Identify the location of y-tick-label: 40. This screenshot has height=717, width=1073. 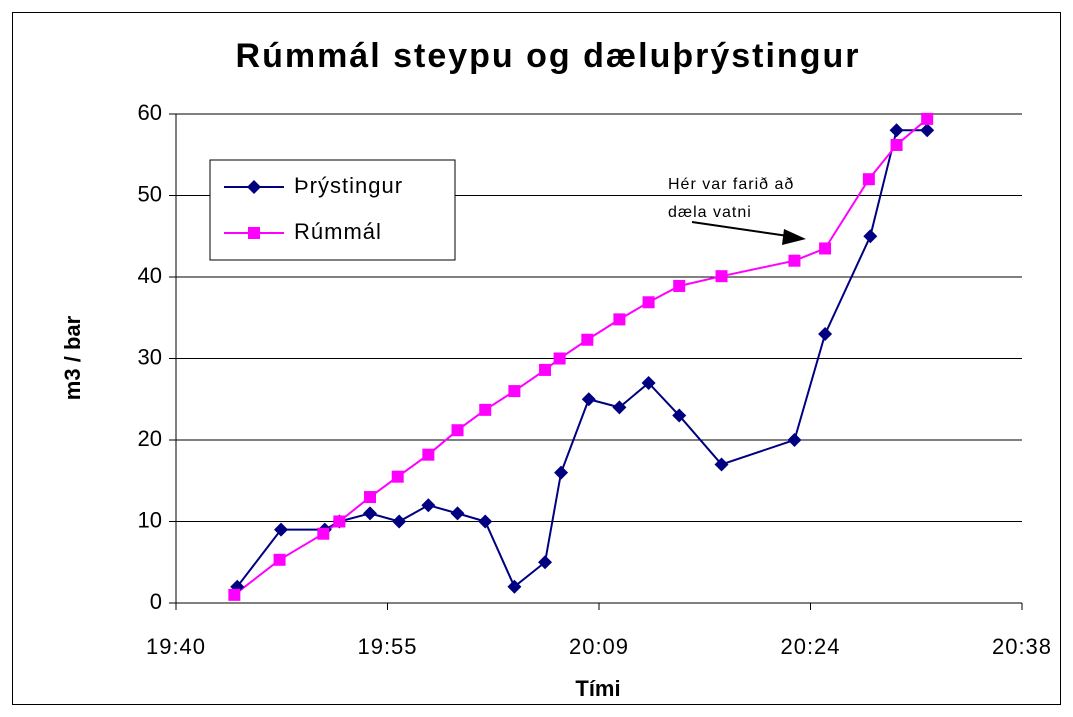
(150, 275).